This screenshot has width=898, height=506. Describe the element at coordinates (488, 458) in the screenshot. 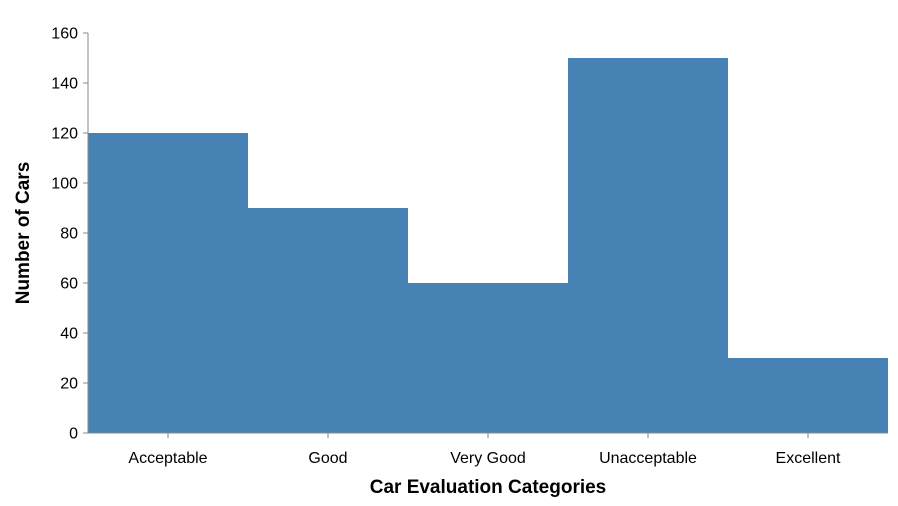

I see `x-tick-label: Very Good` at that location.